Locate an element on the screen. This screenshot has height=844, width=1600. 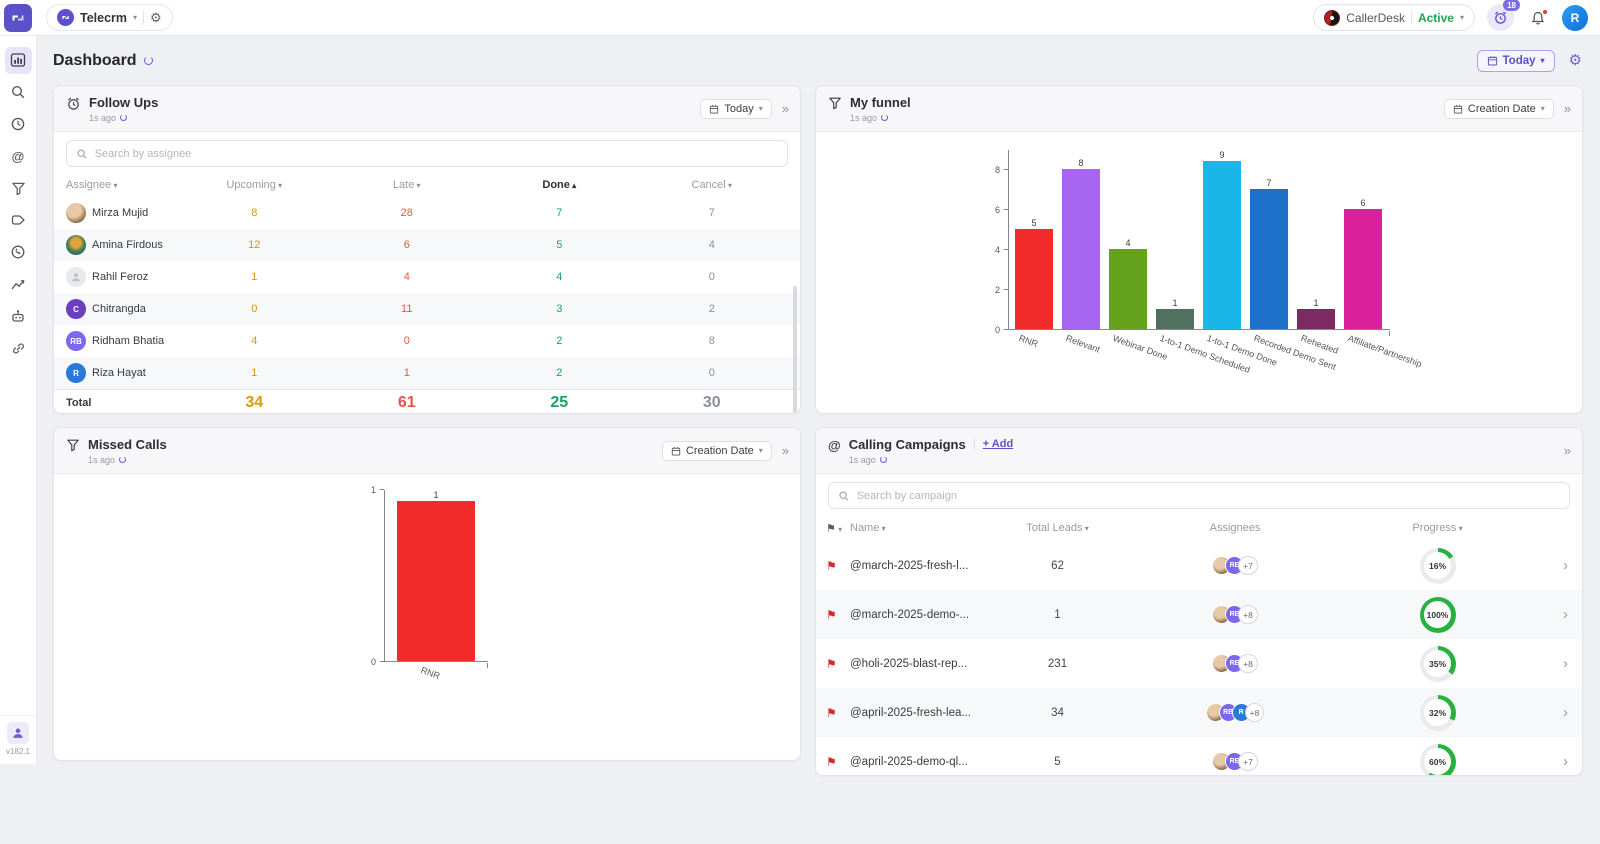
missed-calls-sort-button: Creation Date ▾ is located at coordinates (717, 451).